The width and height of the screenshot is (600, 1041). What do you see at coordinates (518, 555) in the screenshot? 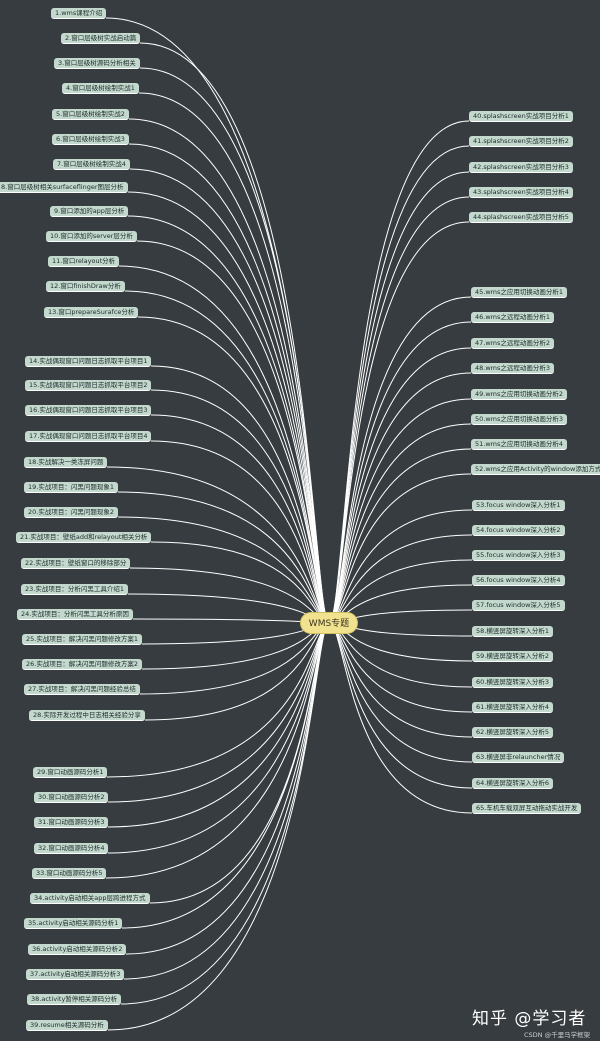
I see `topic-node-right: 55.focus window深入分析3` at bounding box center [518, 555].